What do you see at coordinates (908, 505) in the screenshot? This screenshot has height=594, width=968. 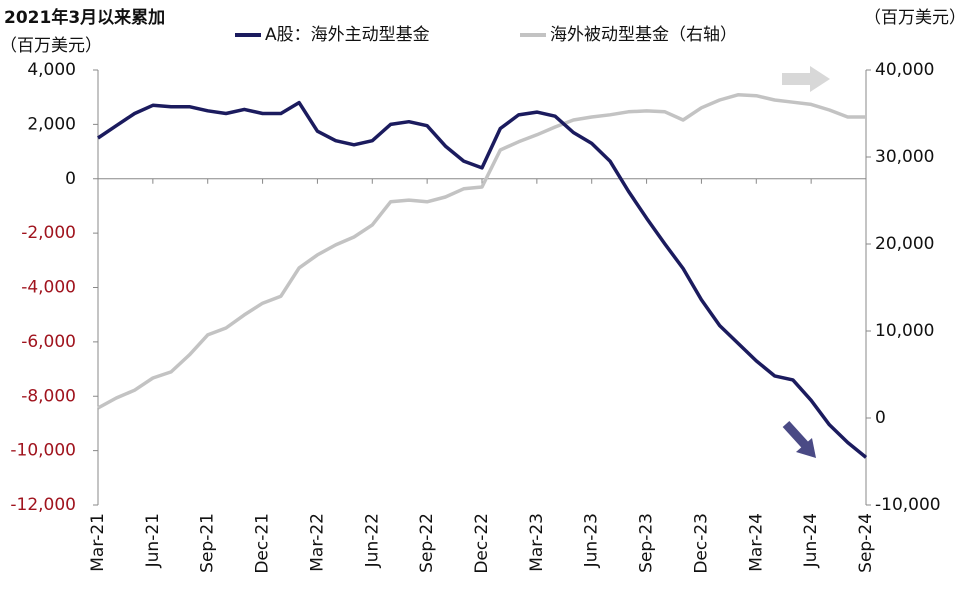 I see `y2-tick-label: -10,000` at bounding box center [908, 505].